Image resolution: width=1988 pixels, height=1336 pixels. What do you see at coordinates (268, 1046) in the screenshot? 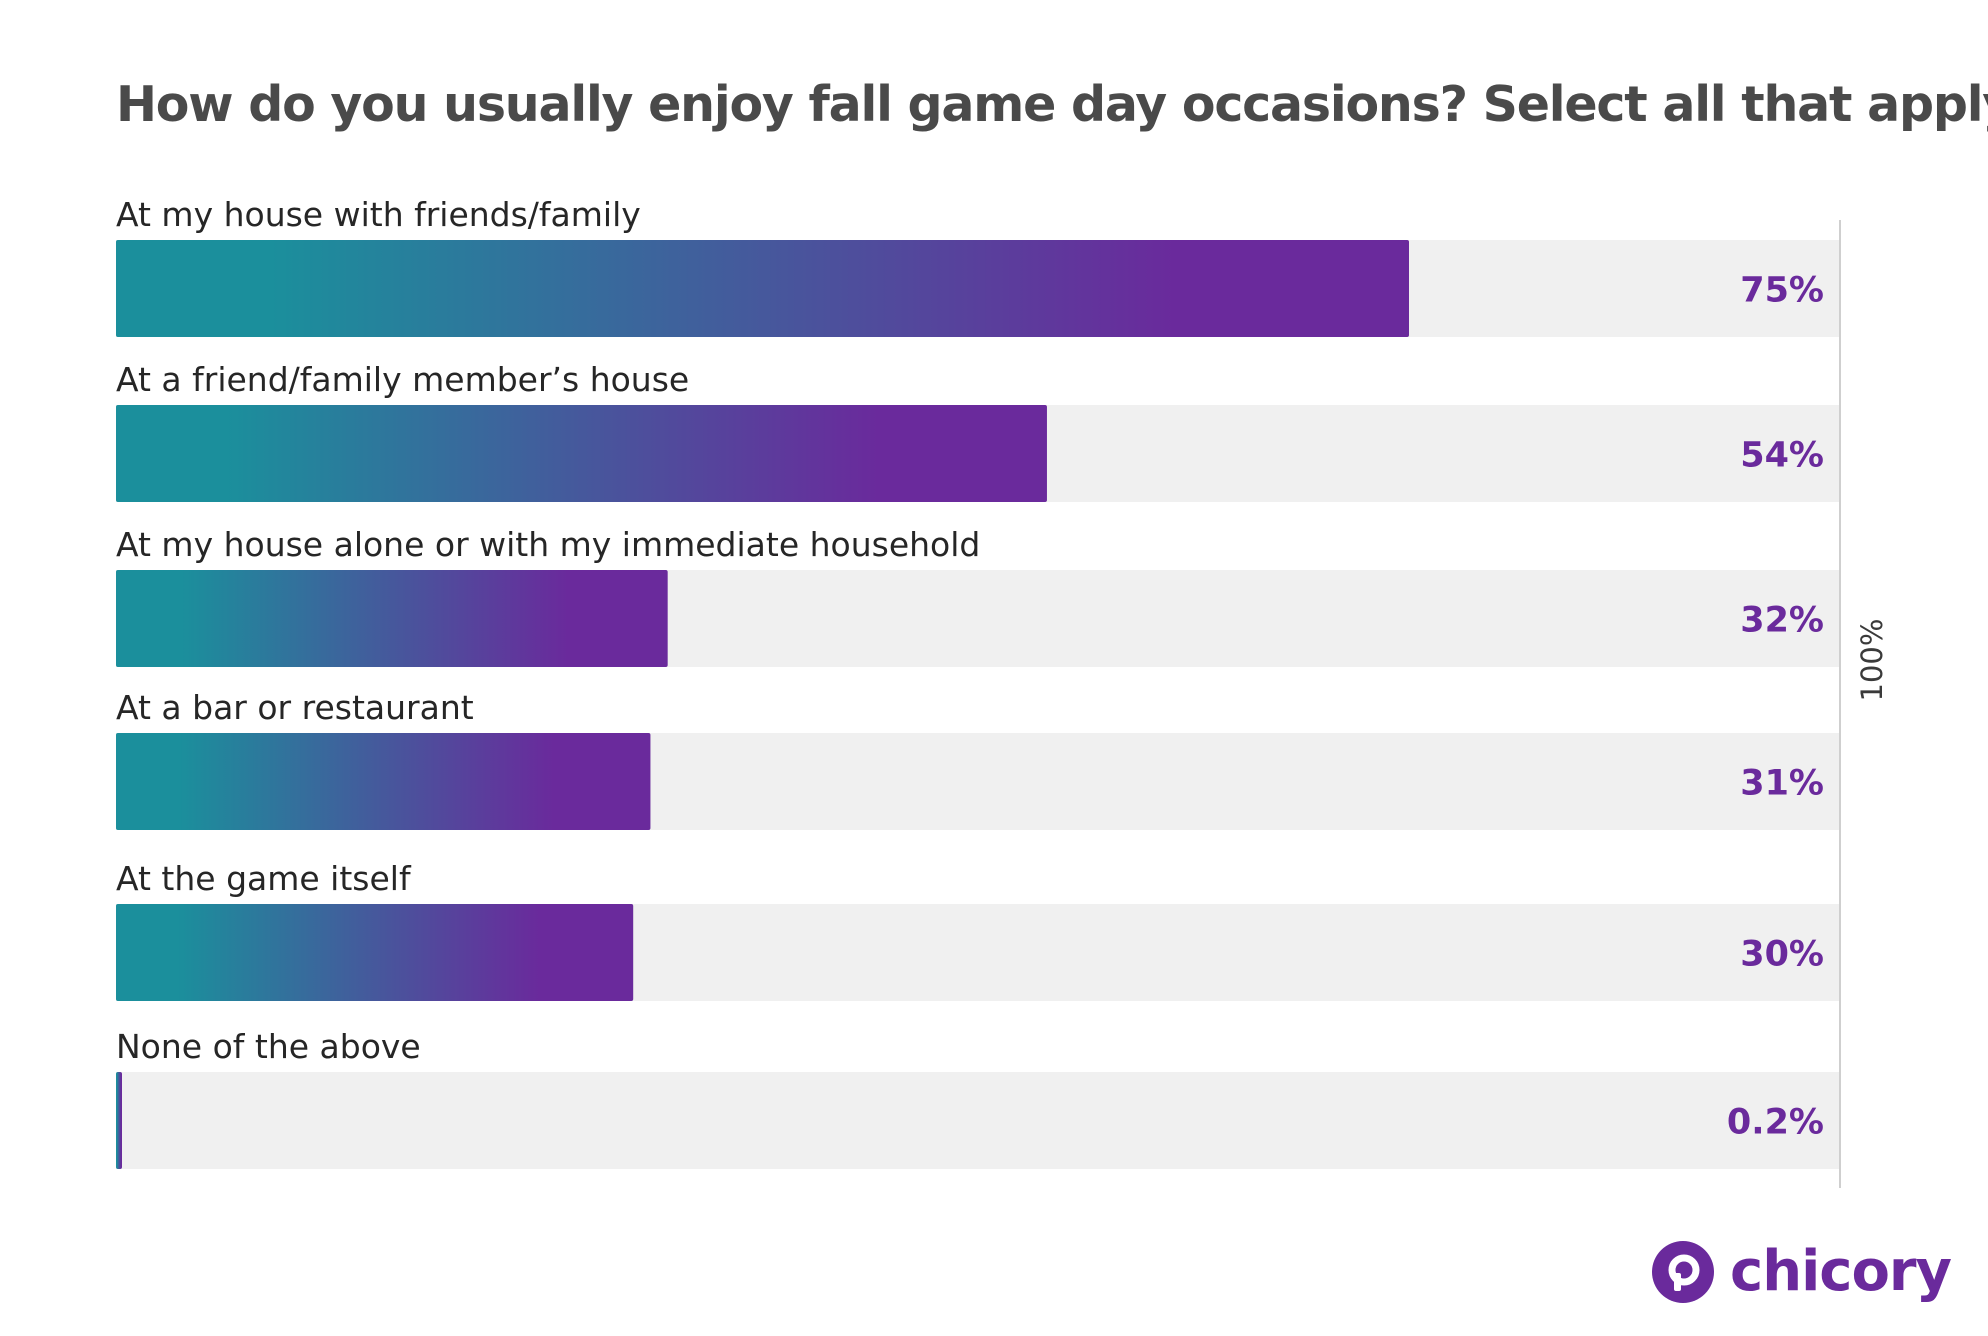
I see `bar-category-label: None of the above` at bounding box center [268, 1046].